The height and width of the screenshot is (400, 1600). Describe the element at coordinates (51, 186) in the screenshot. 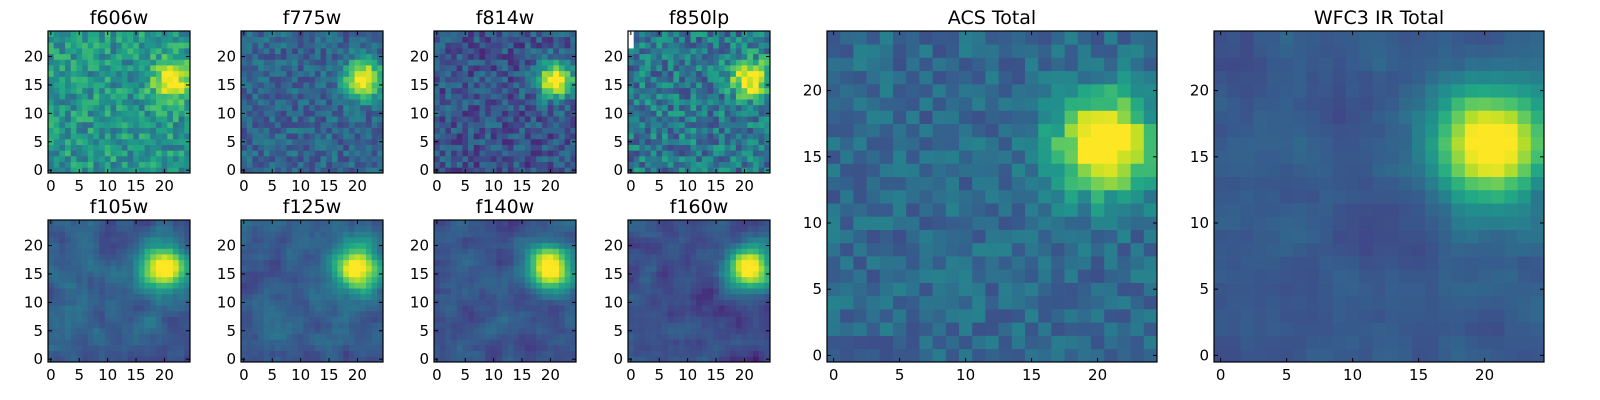

I see `x-tick-label: 0` at that location.